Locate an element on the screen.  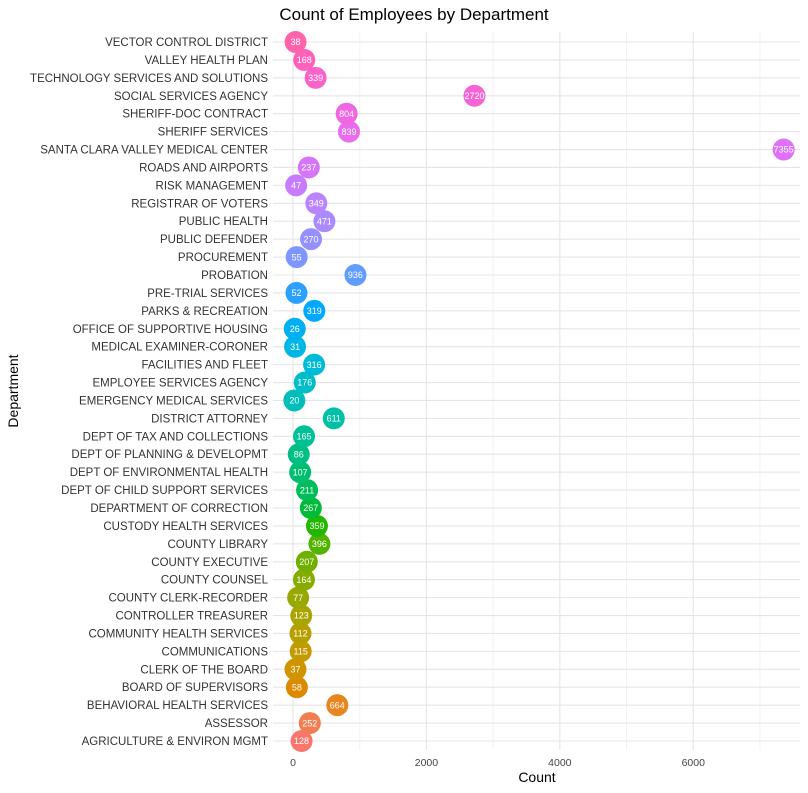
data-point: 319 is located at coordinates (314, 310).